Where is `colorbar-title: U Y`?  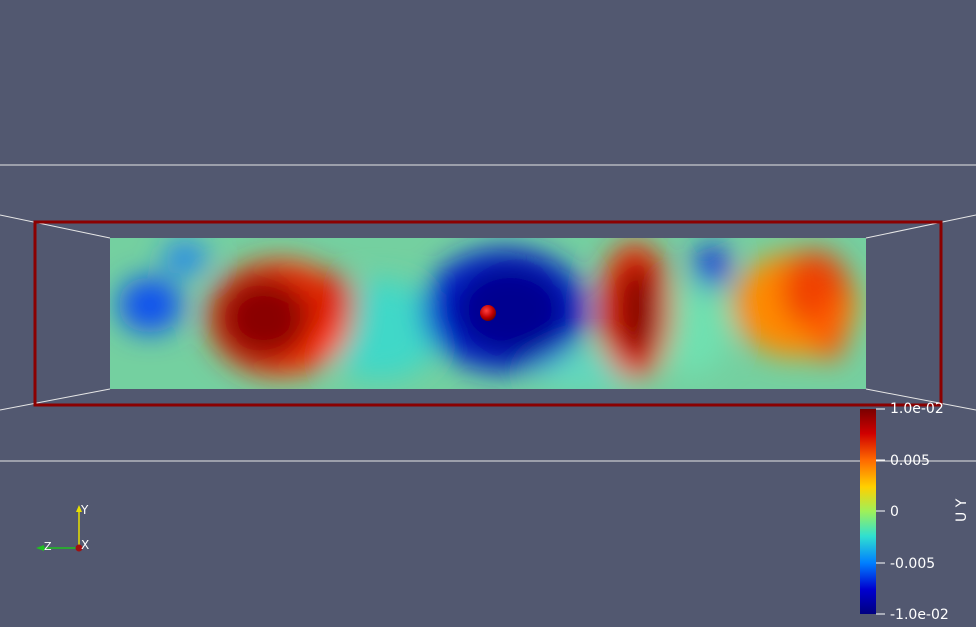
colorbar-title: U Y is located at coordinates (962, 510).